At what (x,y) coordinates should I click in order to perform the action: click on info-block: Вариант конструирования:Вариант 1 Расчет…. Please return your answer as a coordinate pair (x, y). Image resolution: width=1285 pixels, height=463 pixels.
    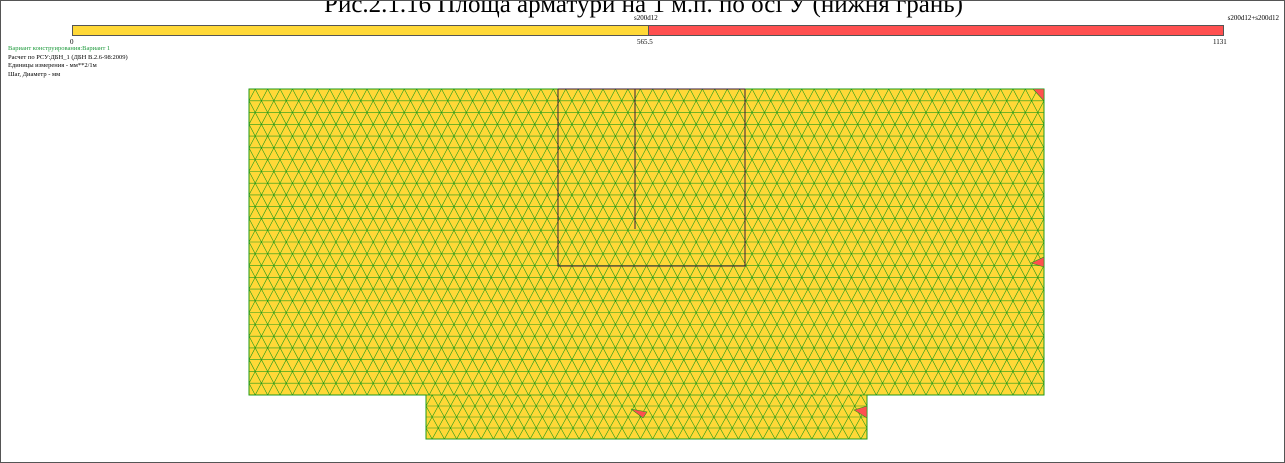
    Looking at the image, I should click on (68, 62).